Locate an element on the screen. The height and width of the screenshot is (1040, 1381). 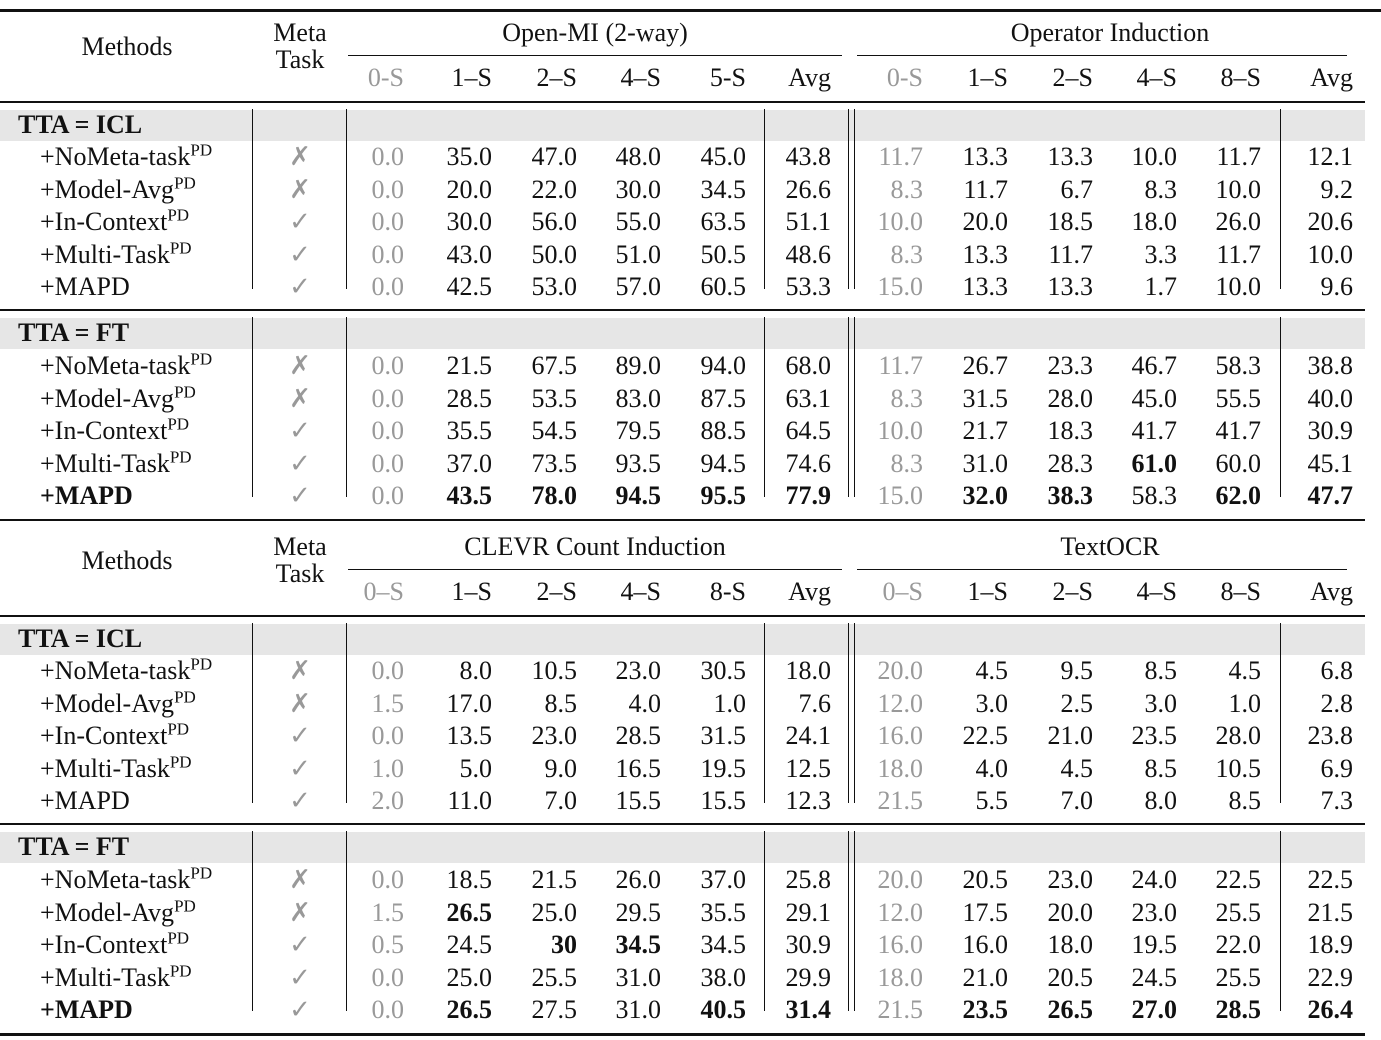
cell: 1.7 is located at coordinates (1161, 286).